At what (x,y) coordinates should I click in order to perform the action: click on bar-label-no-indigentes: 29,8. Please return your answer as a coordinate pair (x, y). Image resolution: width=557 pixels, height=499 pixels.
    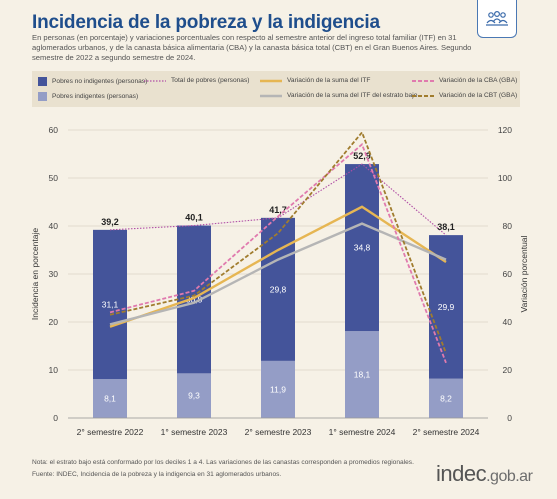
    Looking at the image, I should click on (278, 289).